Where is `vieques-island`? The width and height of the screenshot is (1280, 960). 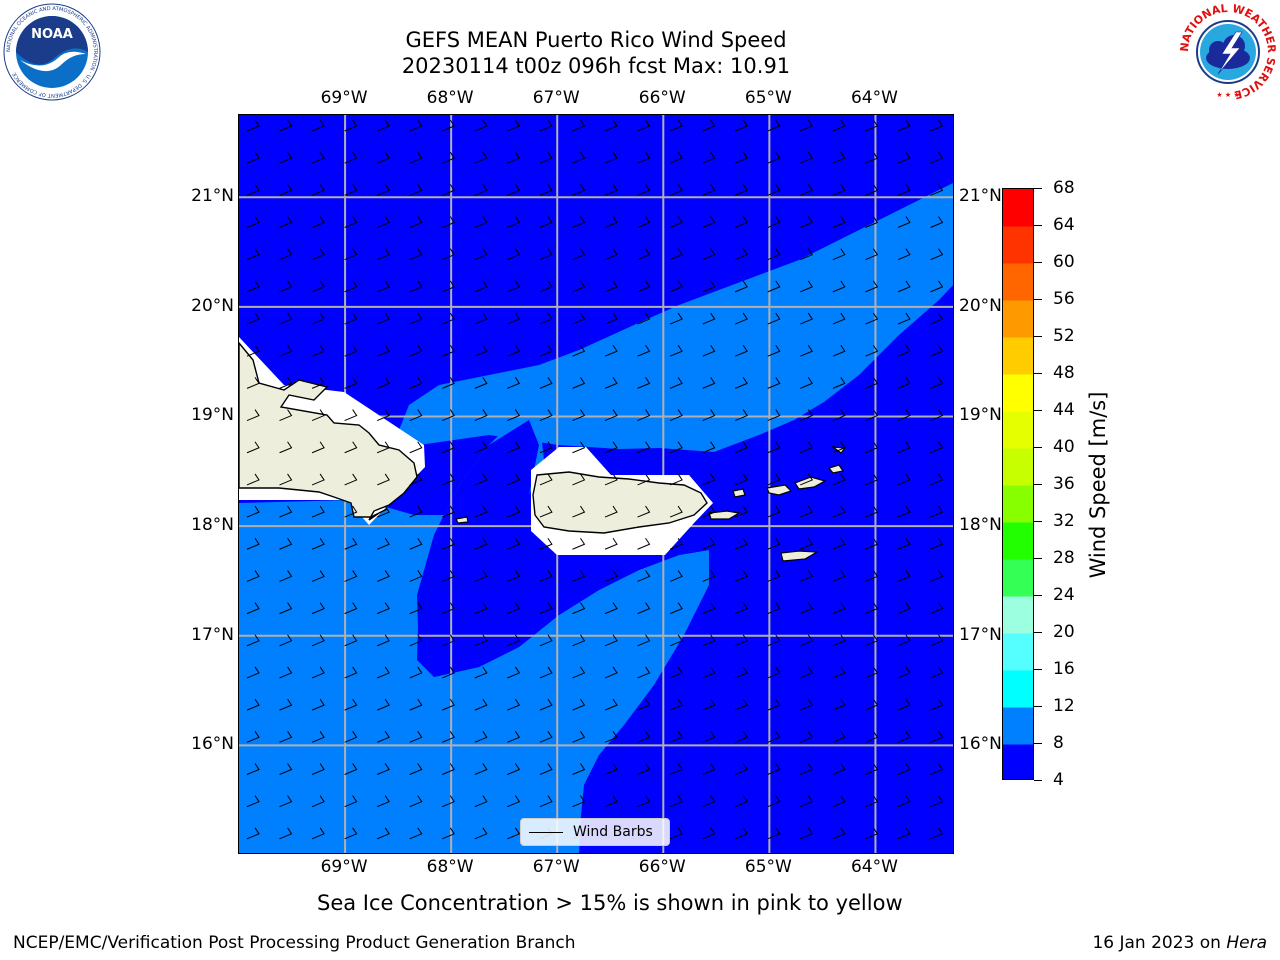
vieques-island is located at coordinates (724, 515).